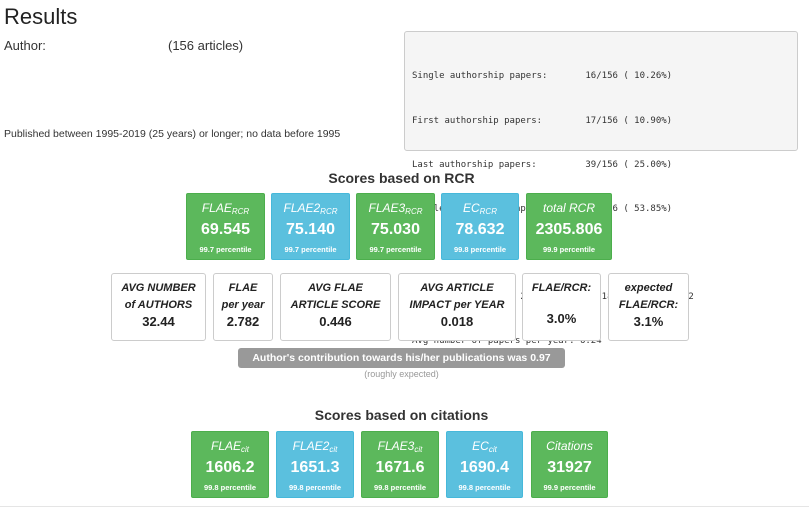 The width and height of the screenshot is (809, 512). What do you see at coordinates (41, 16) in the screenshot?
I see `page-title: Results` at bounding box center [41, 16].